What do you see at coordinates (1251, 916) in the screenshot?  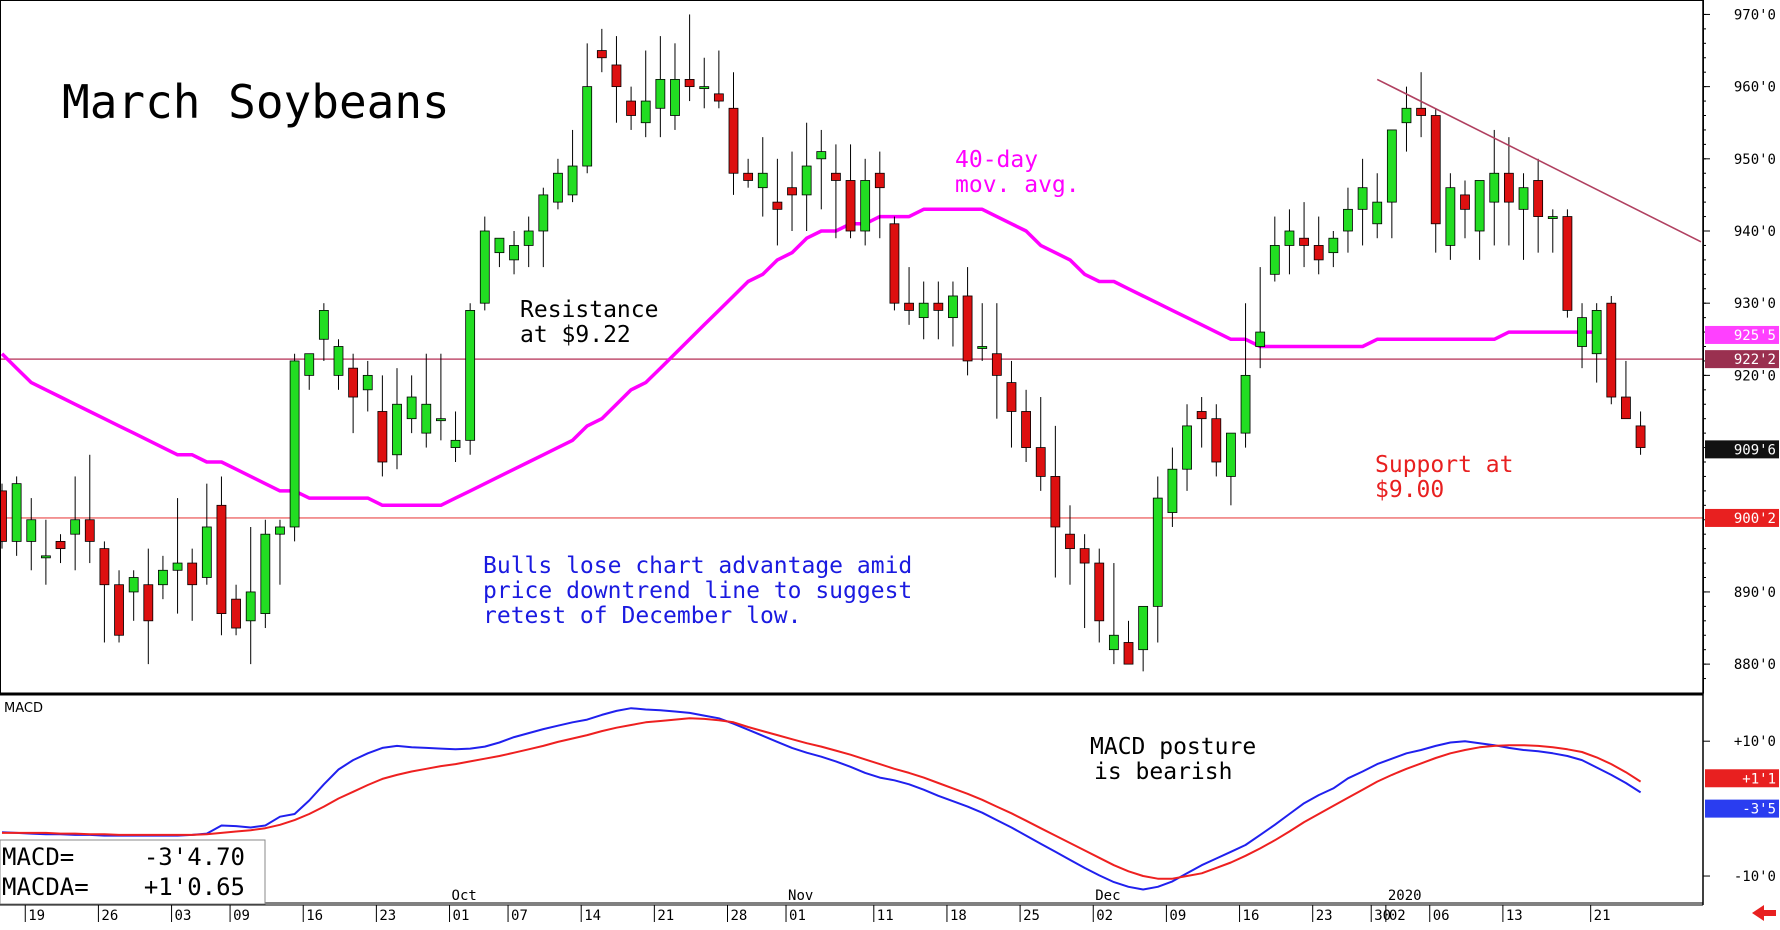 I see `x-day-label: 16` at bounding box center [1251, 916].